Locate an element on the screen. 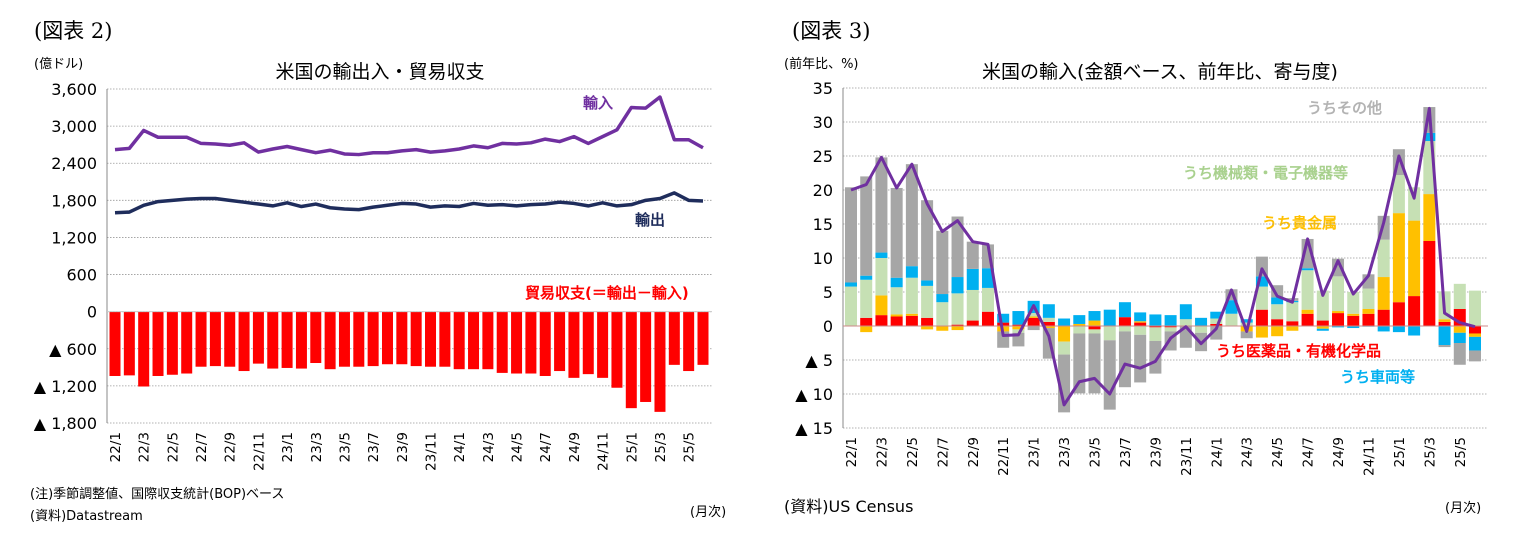 This screenshot has width=1517, height=556. legend-machinery: うち機械類・電子機器等 is located at coordinates (1265, 173).